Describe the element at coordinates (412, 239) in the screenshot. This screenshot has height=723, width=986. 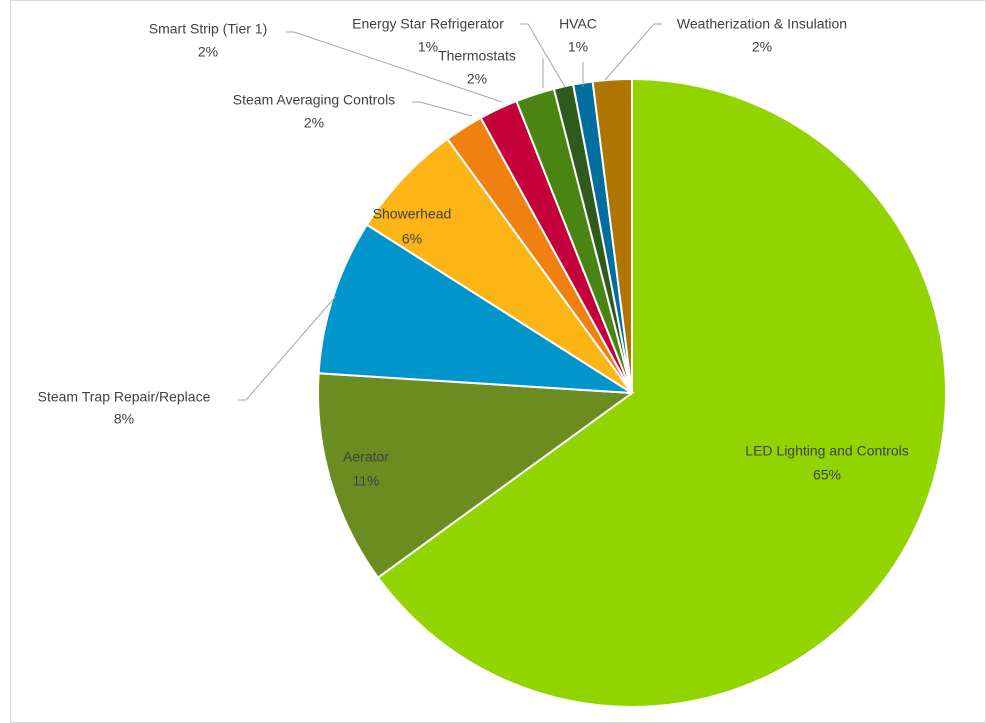
I see `value-label: 6%` at that location.